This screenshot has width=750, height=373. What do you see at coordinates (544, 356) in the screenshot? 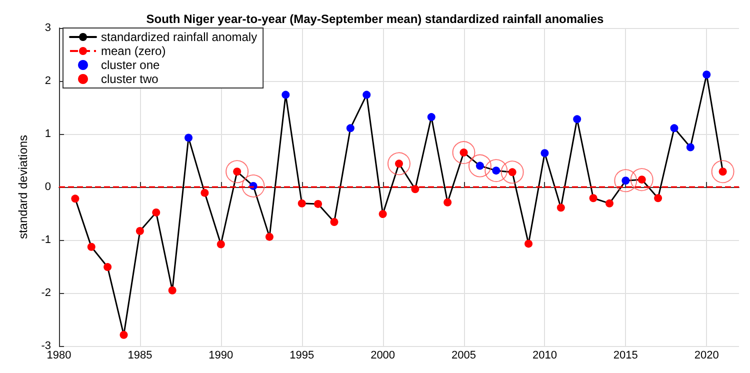
I see `x-tick-label: 2010` at bounding box center [544, 356].